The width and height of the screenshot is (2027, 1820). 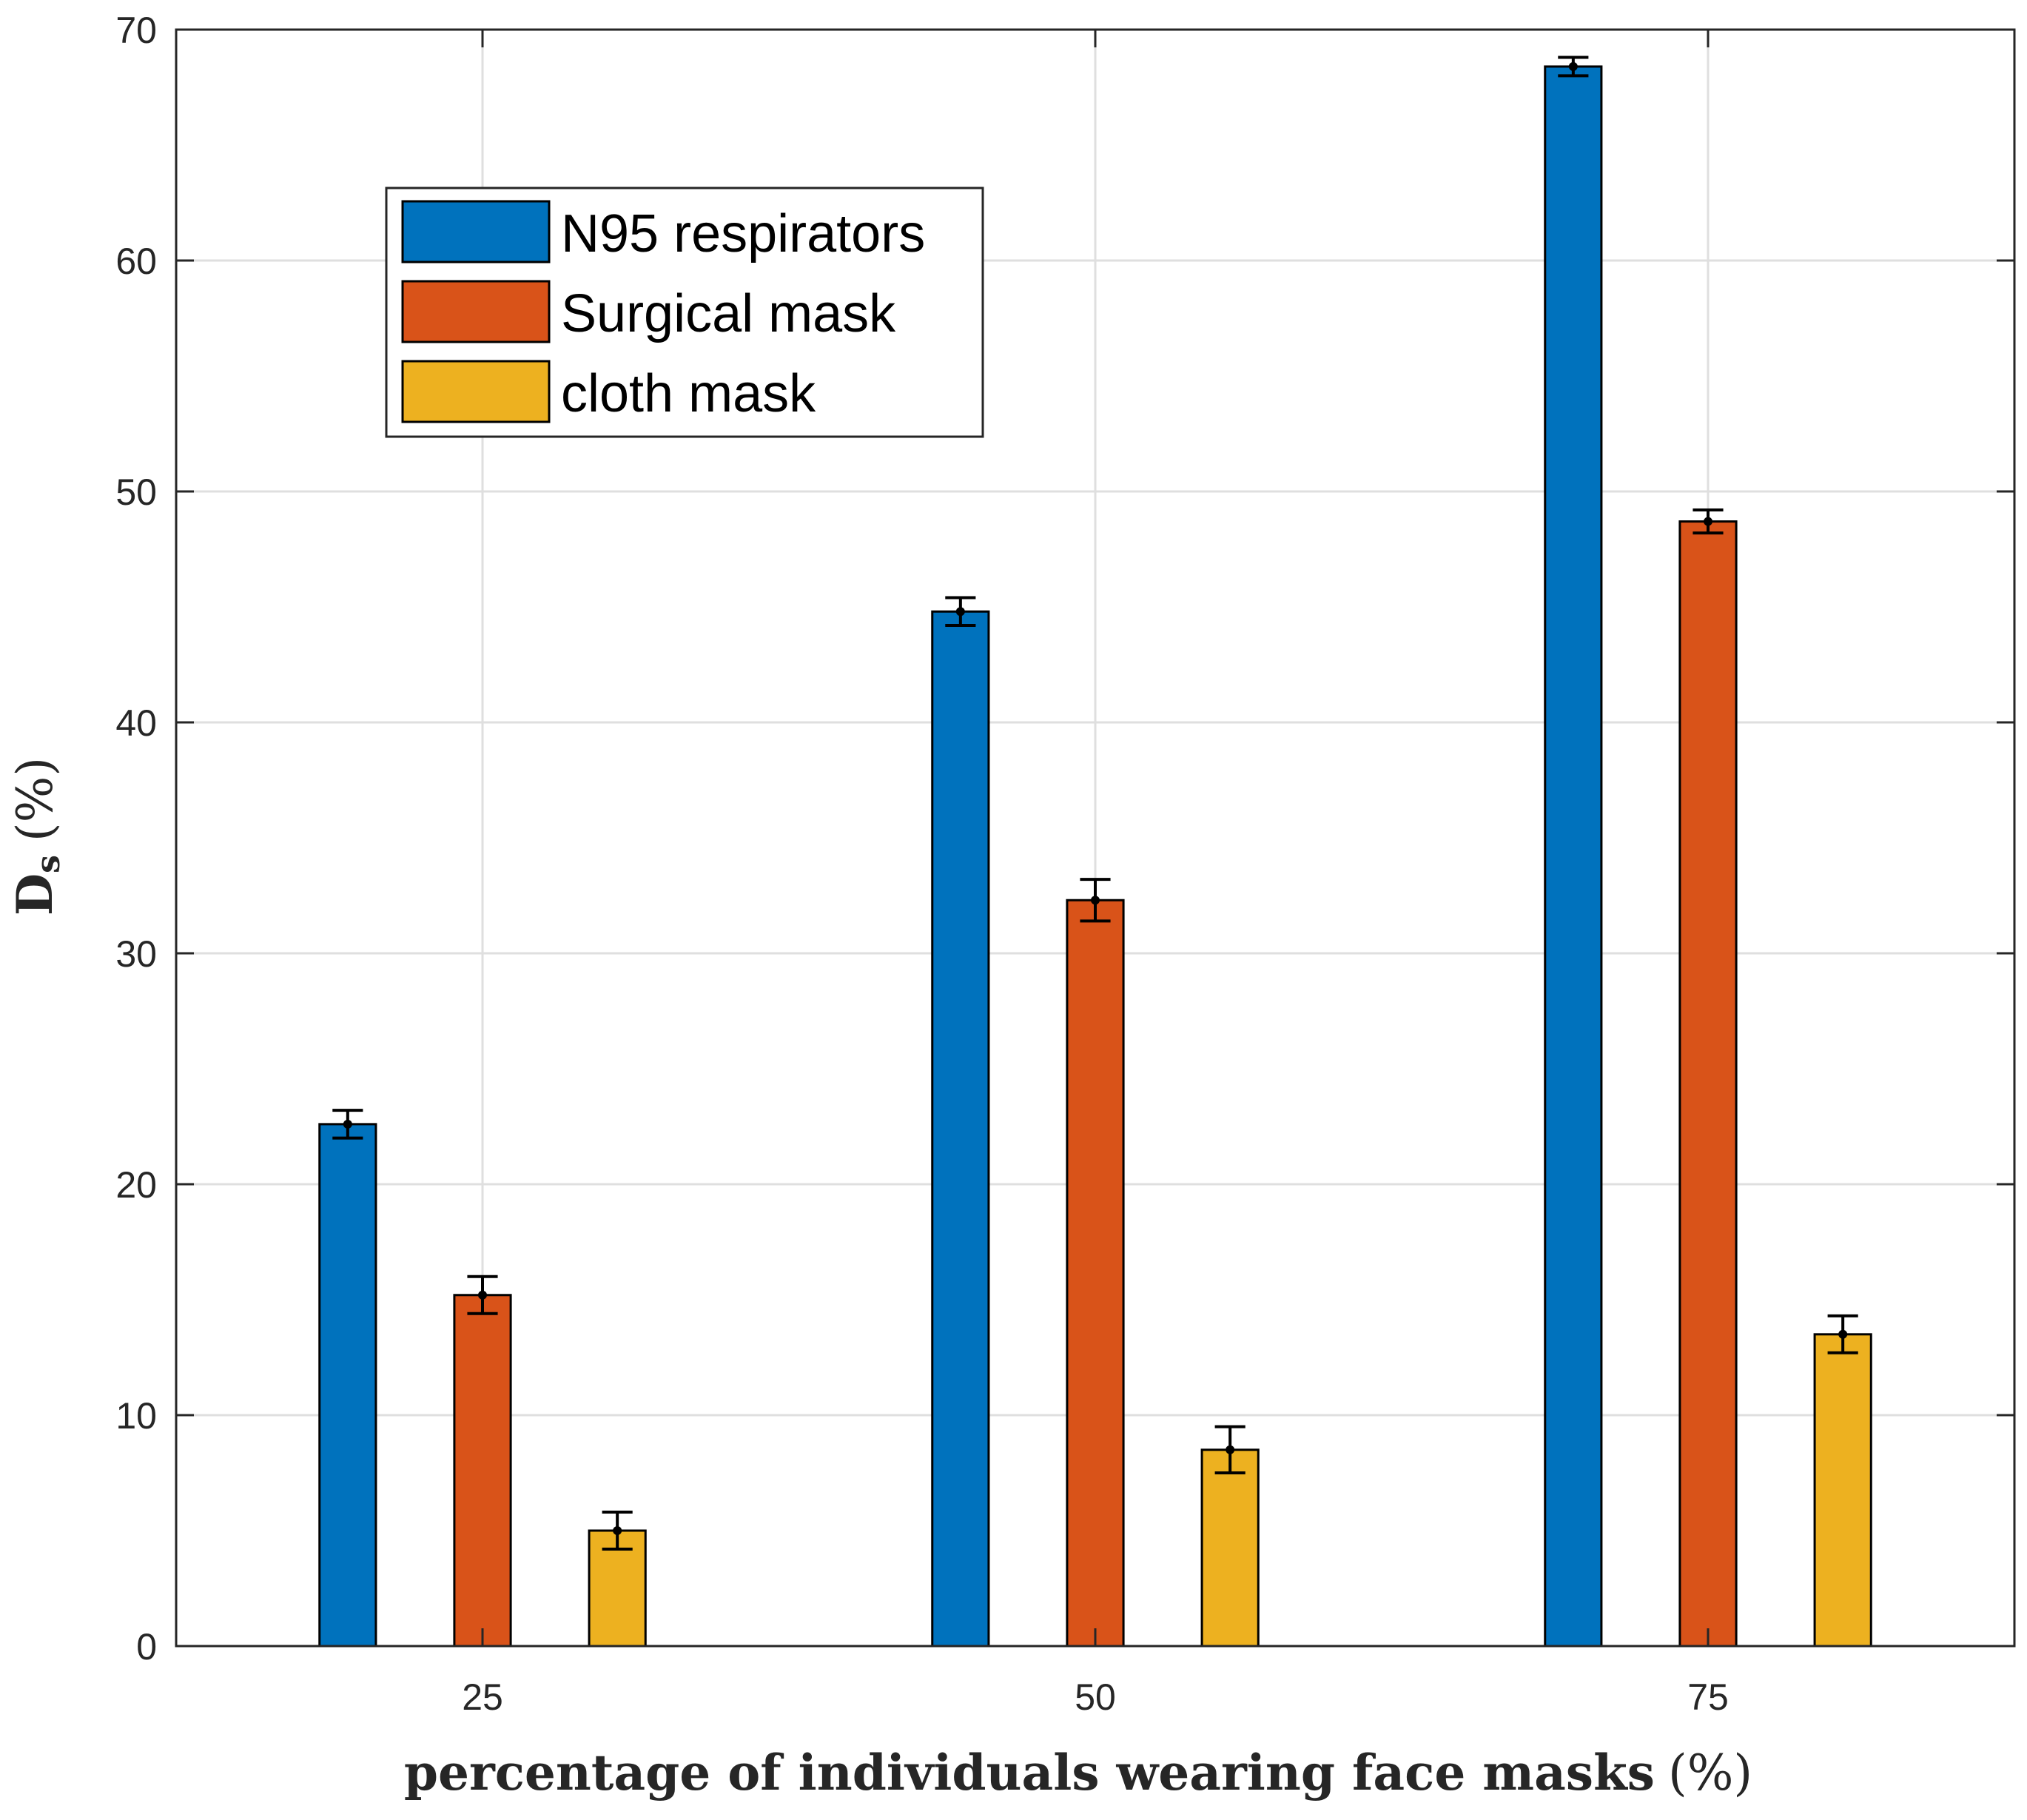 I want to click on y-tick-label: 50, so click(x=136, y=492).